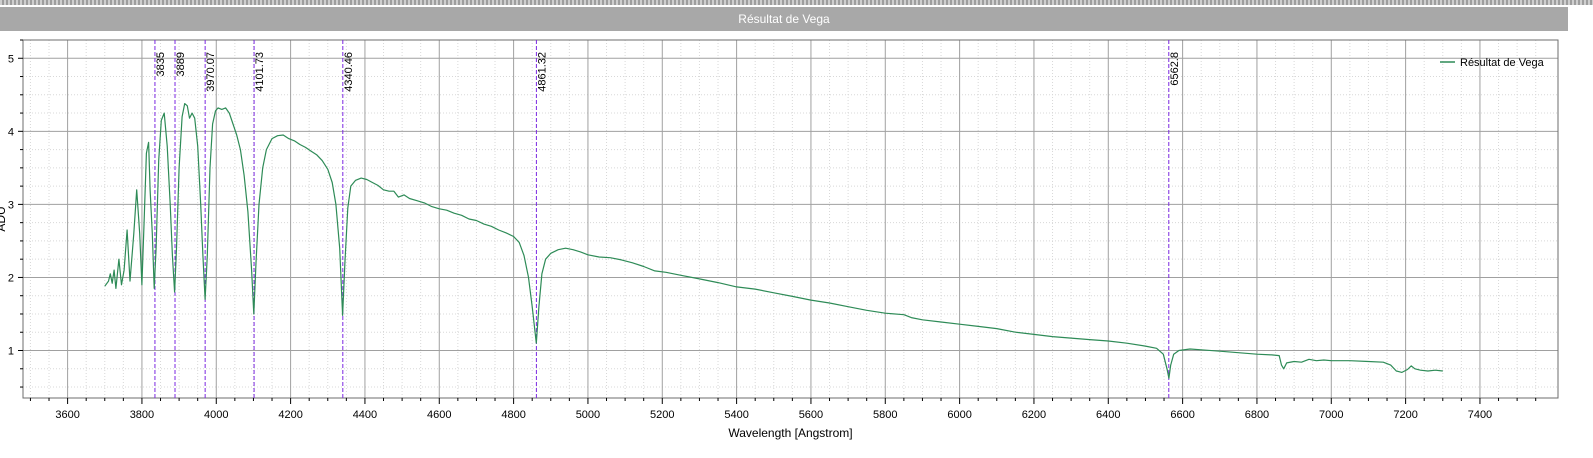  I want to click on x-tick-label: 4400, so click(365, 415).